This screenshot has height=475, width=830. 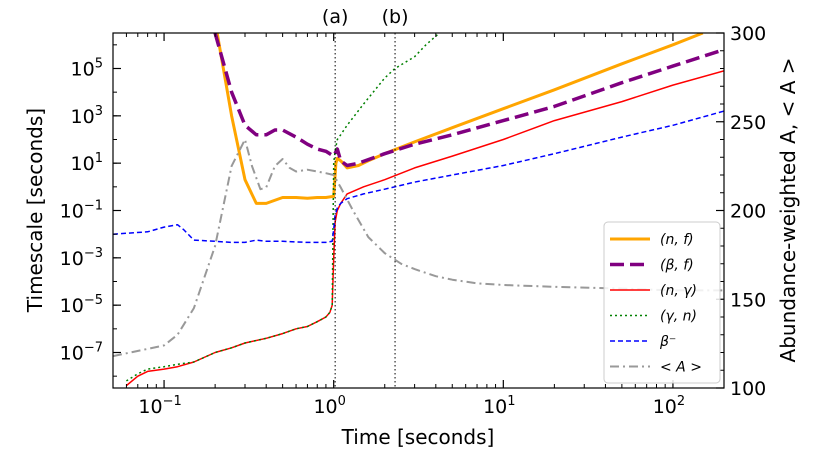 I want to click on legend-entry-label: β⁻, so click(x=667, y=342).